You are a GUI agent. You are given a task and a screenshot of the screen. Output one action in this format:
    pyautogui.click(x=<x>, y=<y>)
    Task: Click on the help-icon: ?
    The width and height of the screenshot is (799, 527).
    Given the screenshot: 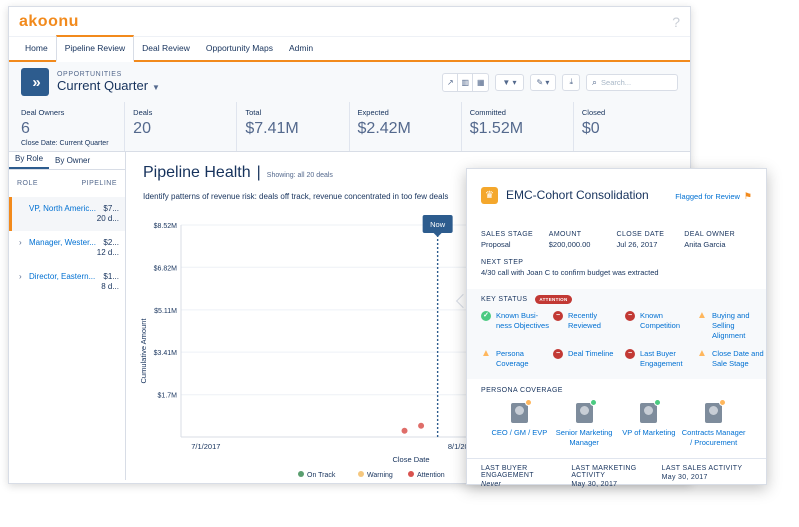 What is the action you would take?
    pyautogui.click(x=676, y=21)
    